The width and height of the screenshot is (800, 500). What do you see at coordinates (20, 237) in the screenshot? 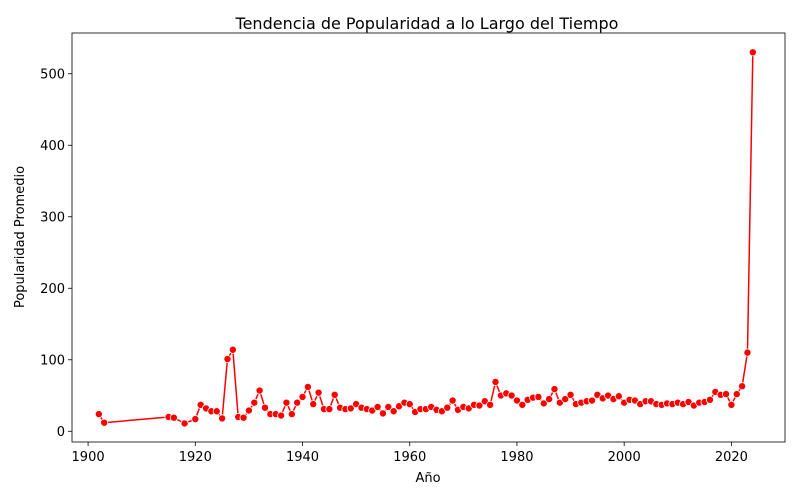
I see `y-axis-label: Popularidad Promedio` at bounding box center [20, 237].